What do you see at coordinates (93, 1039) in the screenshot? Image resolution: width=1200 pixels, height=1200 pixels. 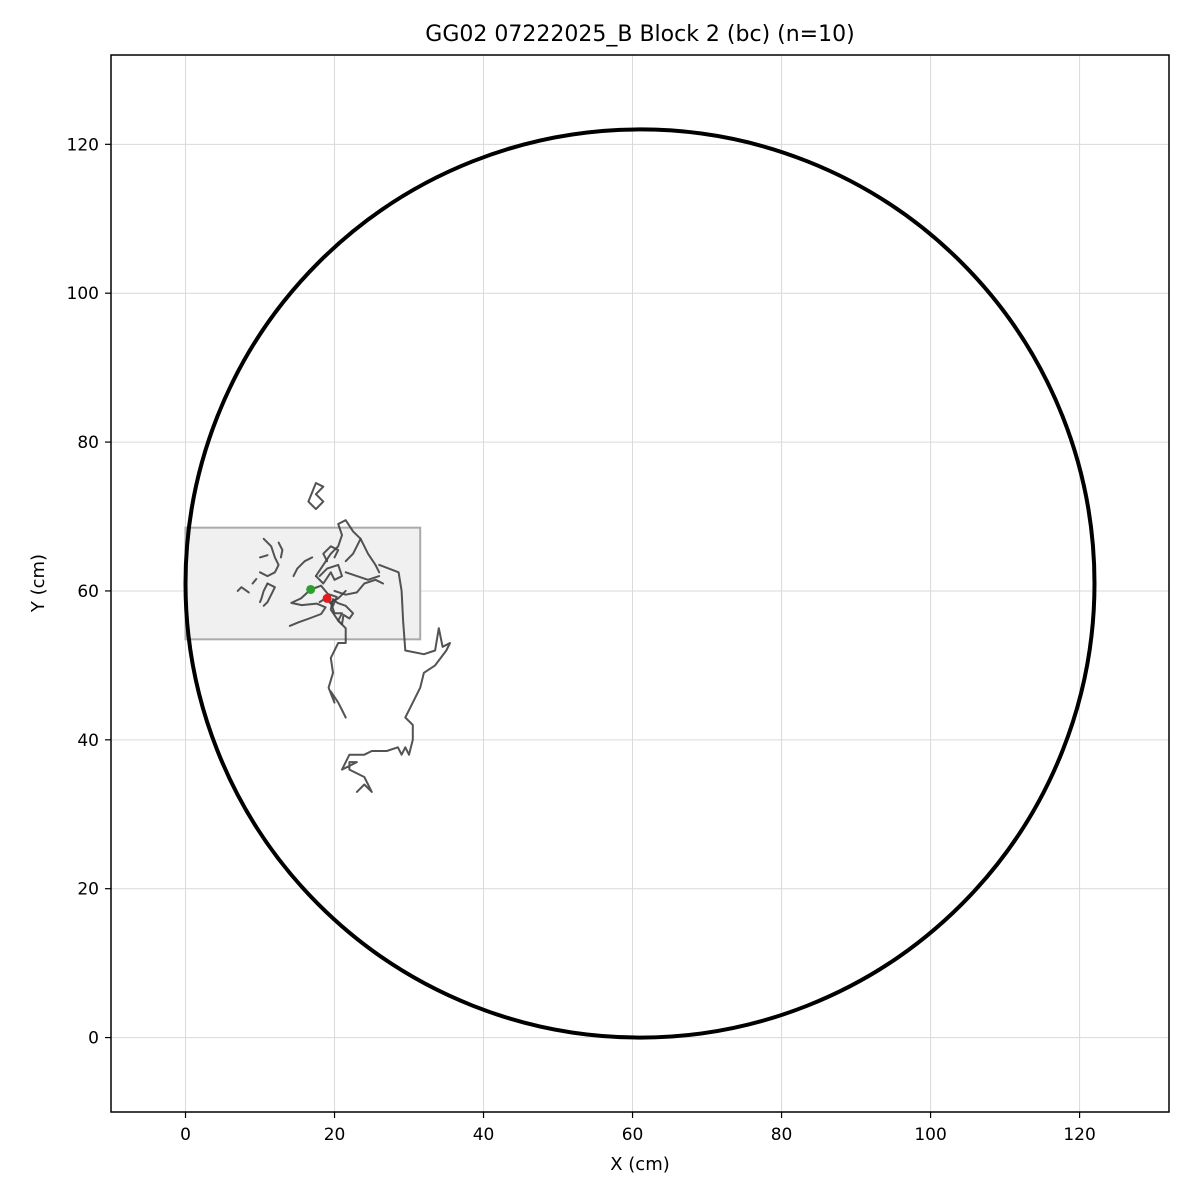 I see `y-tick-label: 0` at bounding box center [93, 1039].